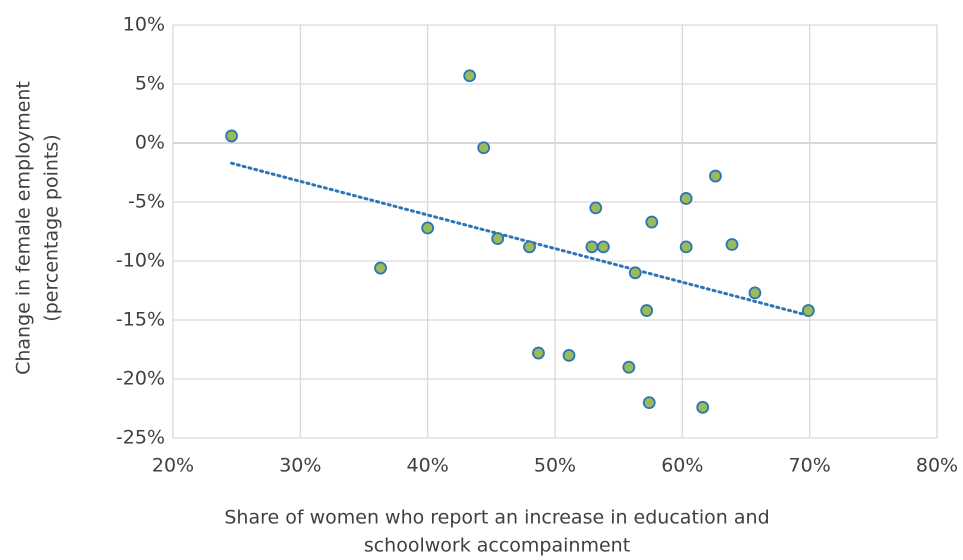 The width and height of the screenshot is (963, 560). Describe the element at coordinates (682, 466) in the screenshot. I see `x-tick-label: 60%` at that location.